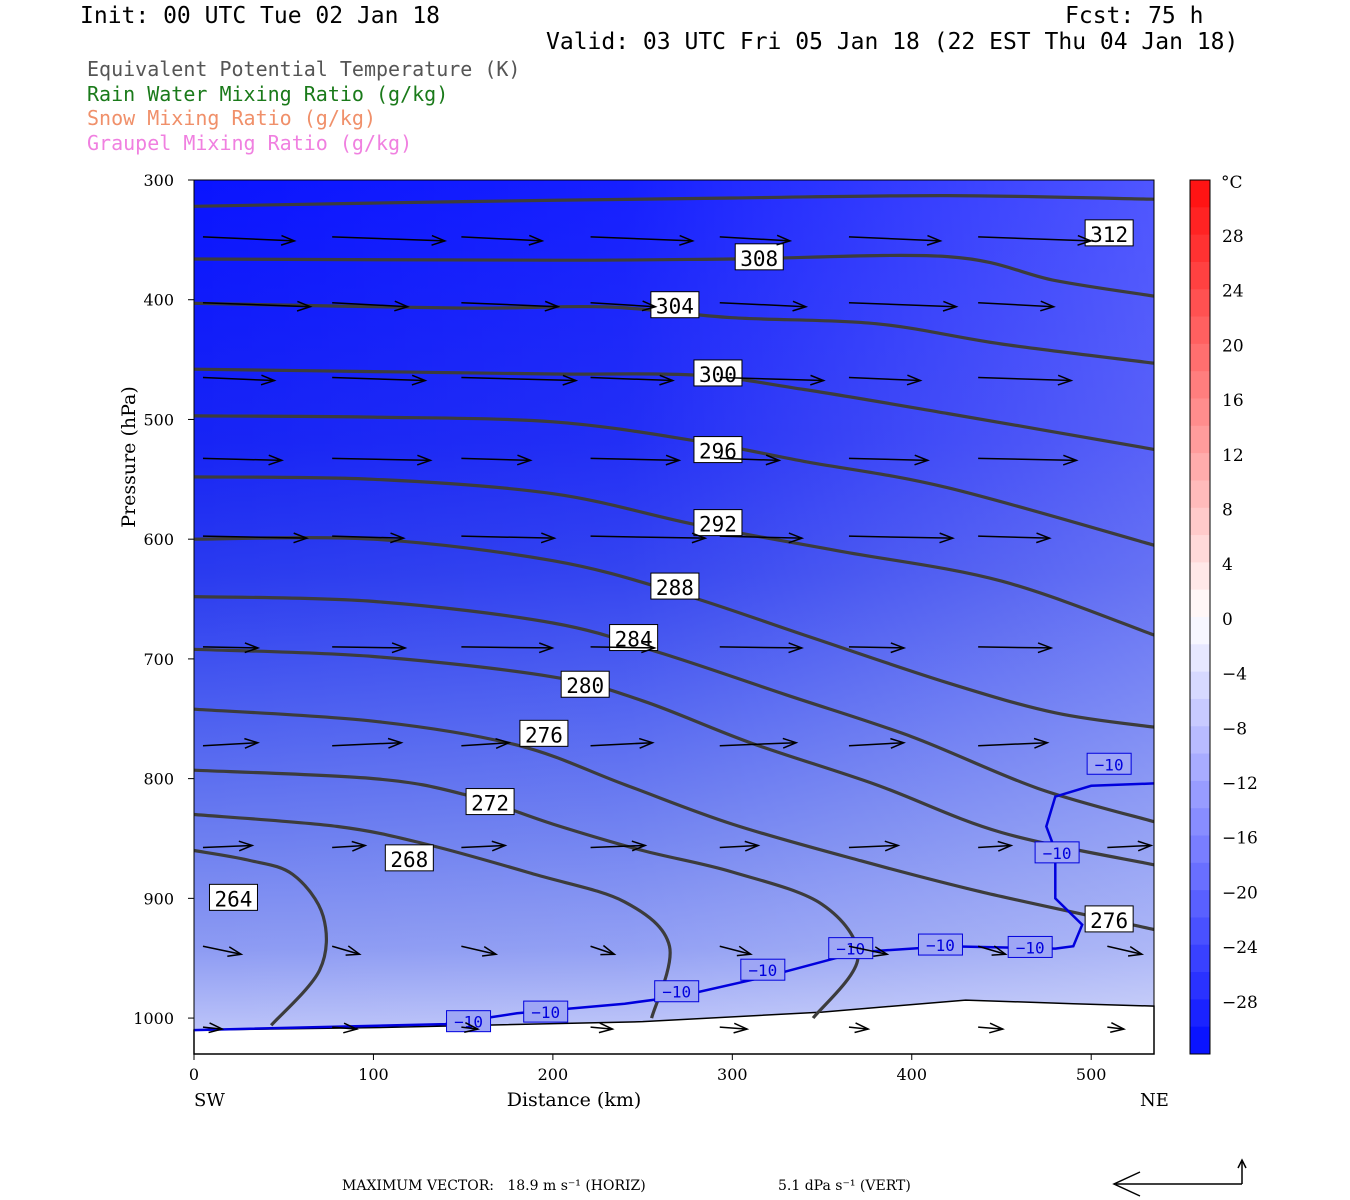  Describe the element at coordinates (718, 452) in the screenshot. I see `contour-label: 296` at that location.